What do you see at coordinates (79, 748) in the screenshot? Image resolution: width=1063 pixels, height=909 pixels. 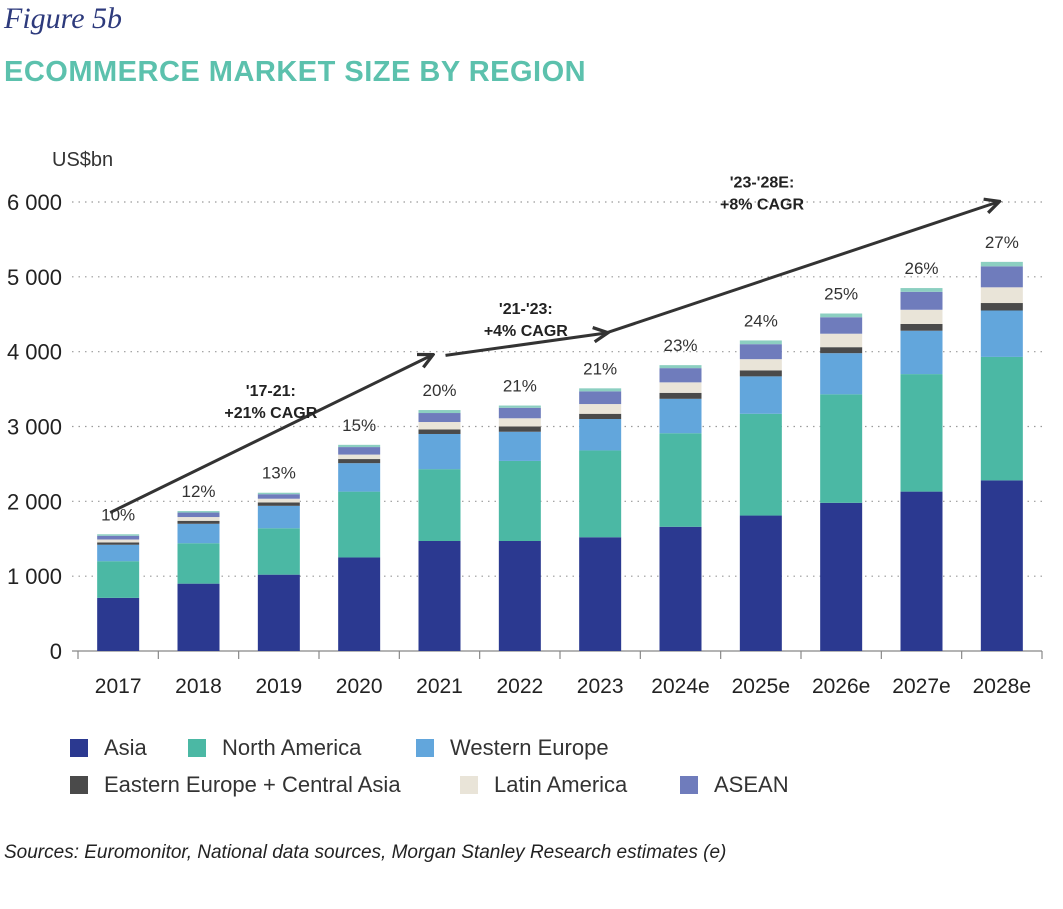 I see `legend-swatch-asia` at bounding box center [79, 748].